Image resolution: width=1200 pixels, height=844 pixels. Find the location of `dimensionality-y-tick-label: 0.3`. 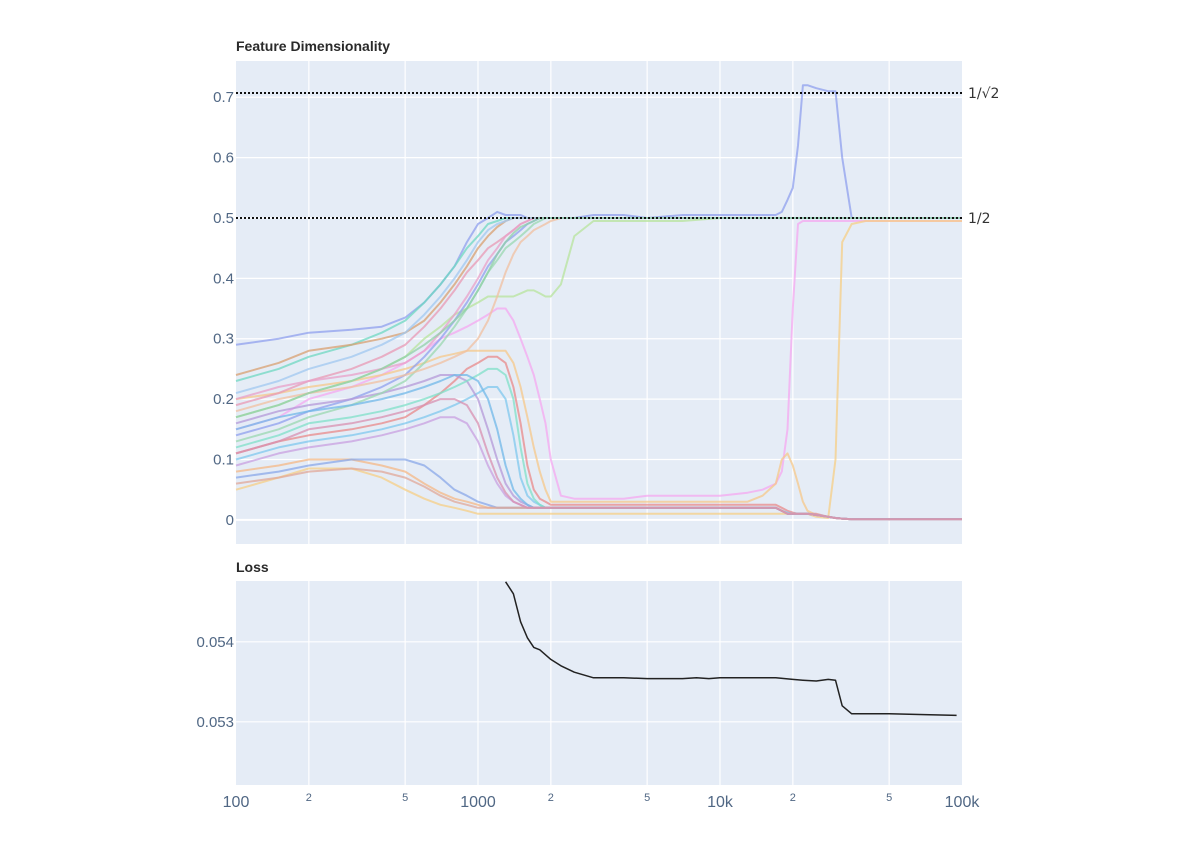

dimensionality-y-tick-label: 0.3 is located at coordinates (223, 339).